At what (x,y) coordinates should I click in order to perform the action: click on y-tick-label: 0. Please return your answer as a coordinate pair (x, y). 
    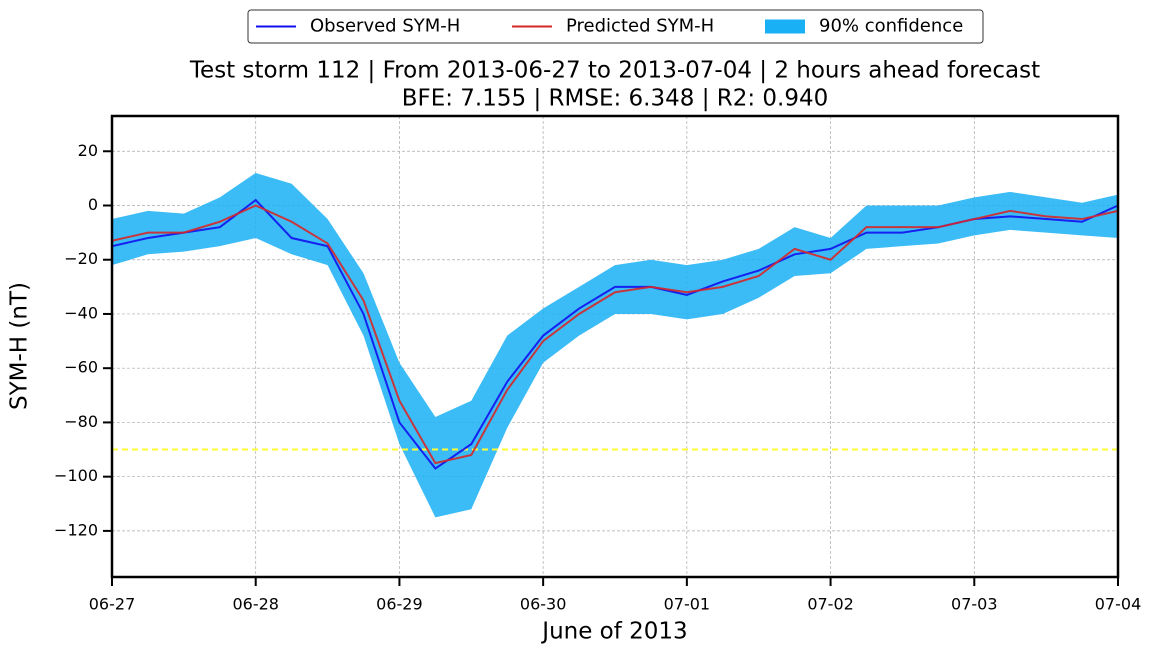
    Looking at the image, I should click on (93, 204).